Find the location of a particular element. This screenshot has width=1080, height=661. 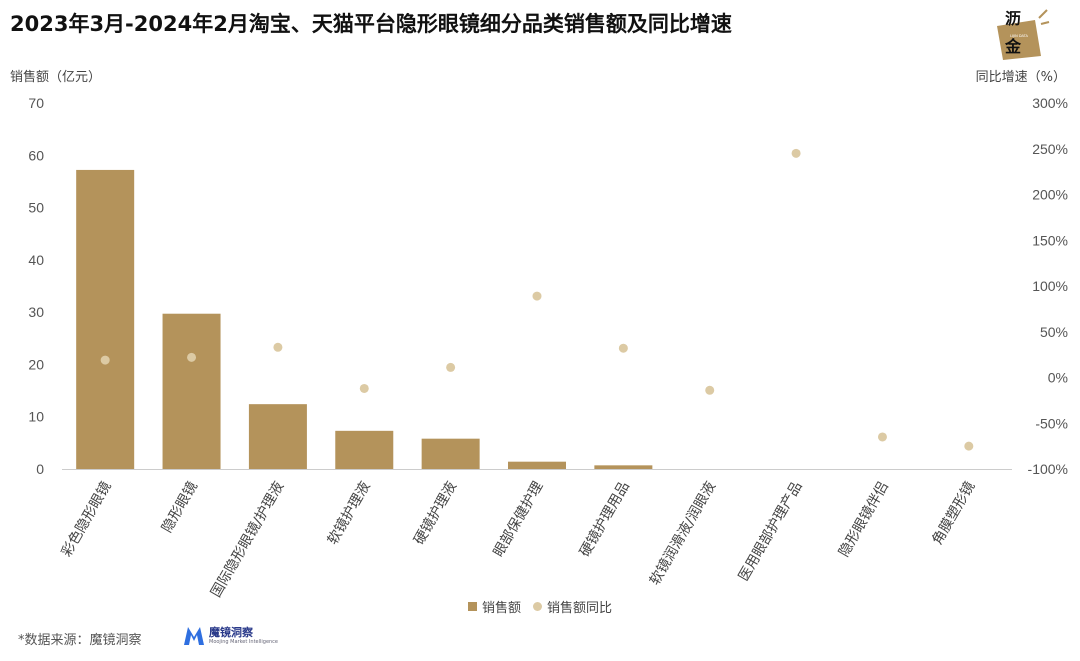

x-tick-label: 医用眼部护理产品 is located at coordinates (771, 531).